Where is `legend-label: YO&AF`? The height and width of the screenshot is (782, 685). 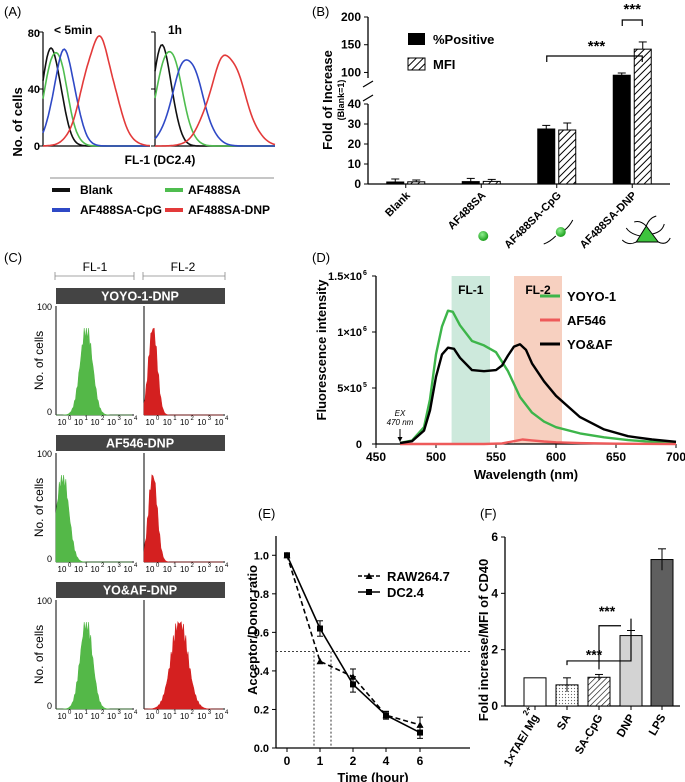
legend-label: YO&AF is located at coordinates (590, 344).